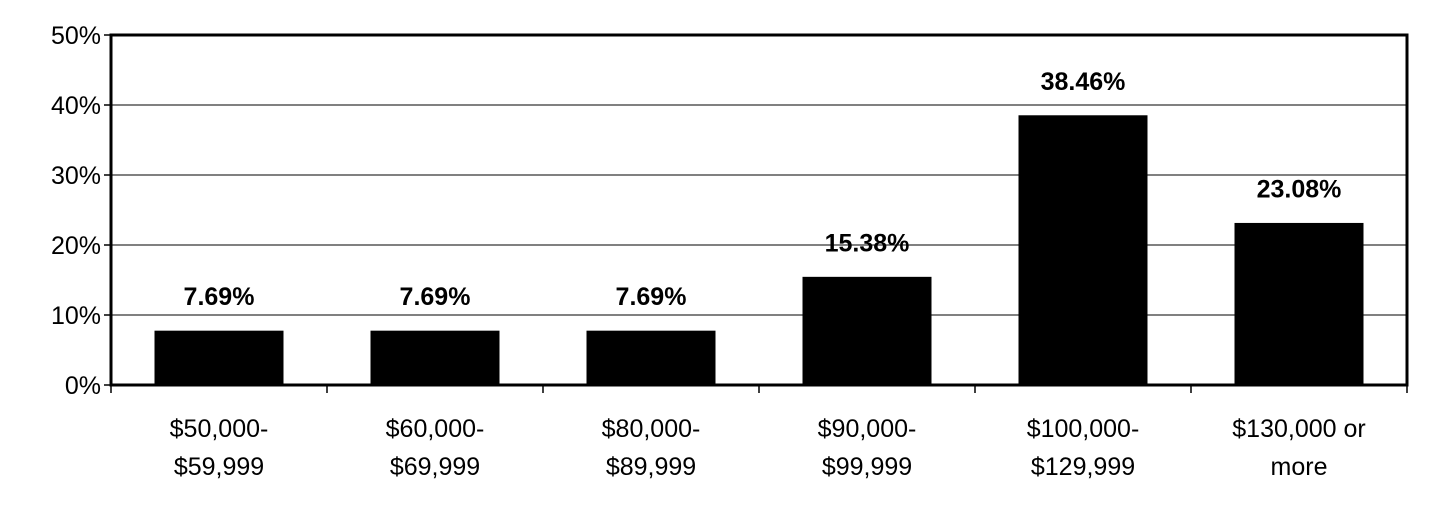 The image size is (1441, 524). I want to click on data-label: 15.38%, so click(867, 243).